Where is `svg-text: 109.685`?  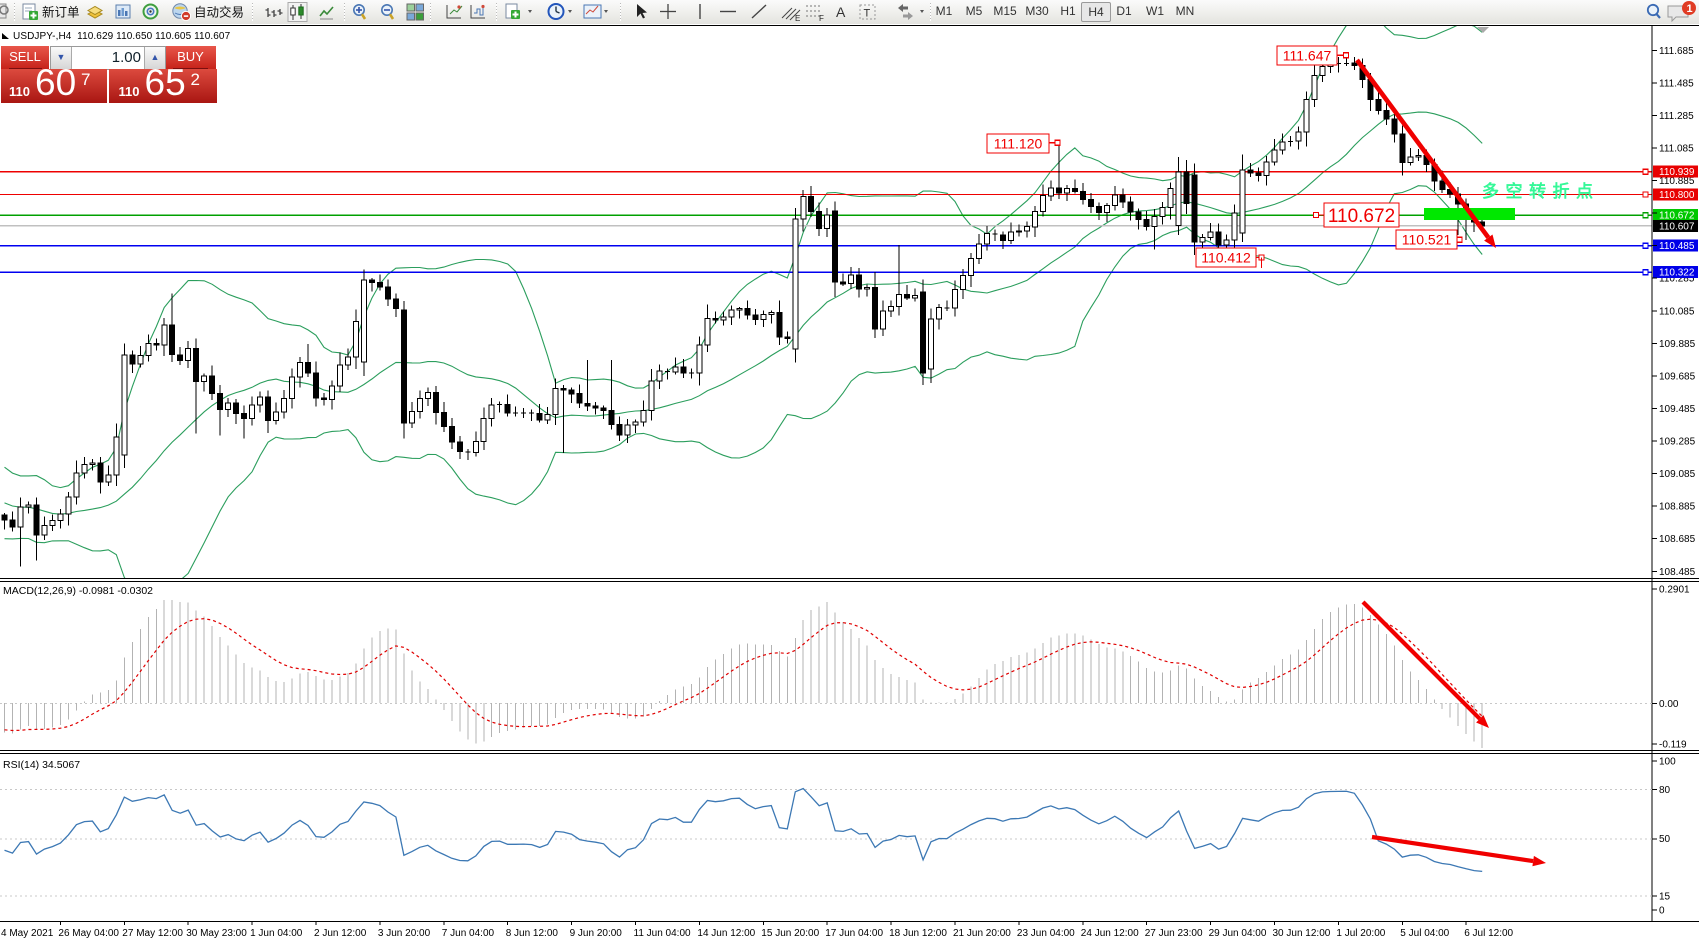
svg-text: 109.685 is located at coordinates (1677, 376).